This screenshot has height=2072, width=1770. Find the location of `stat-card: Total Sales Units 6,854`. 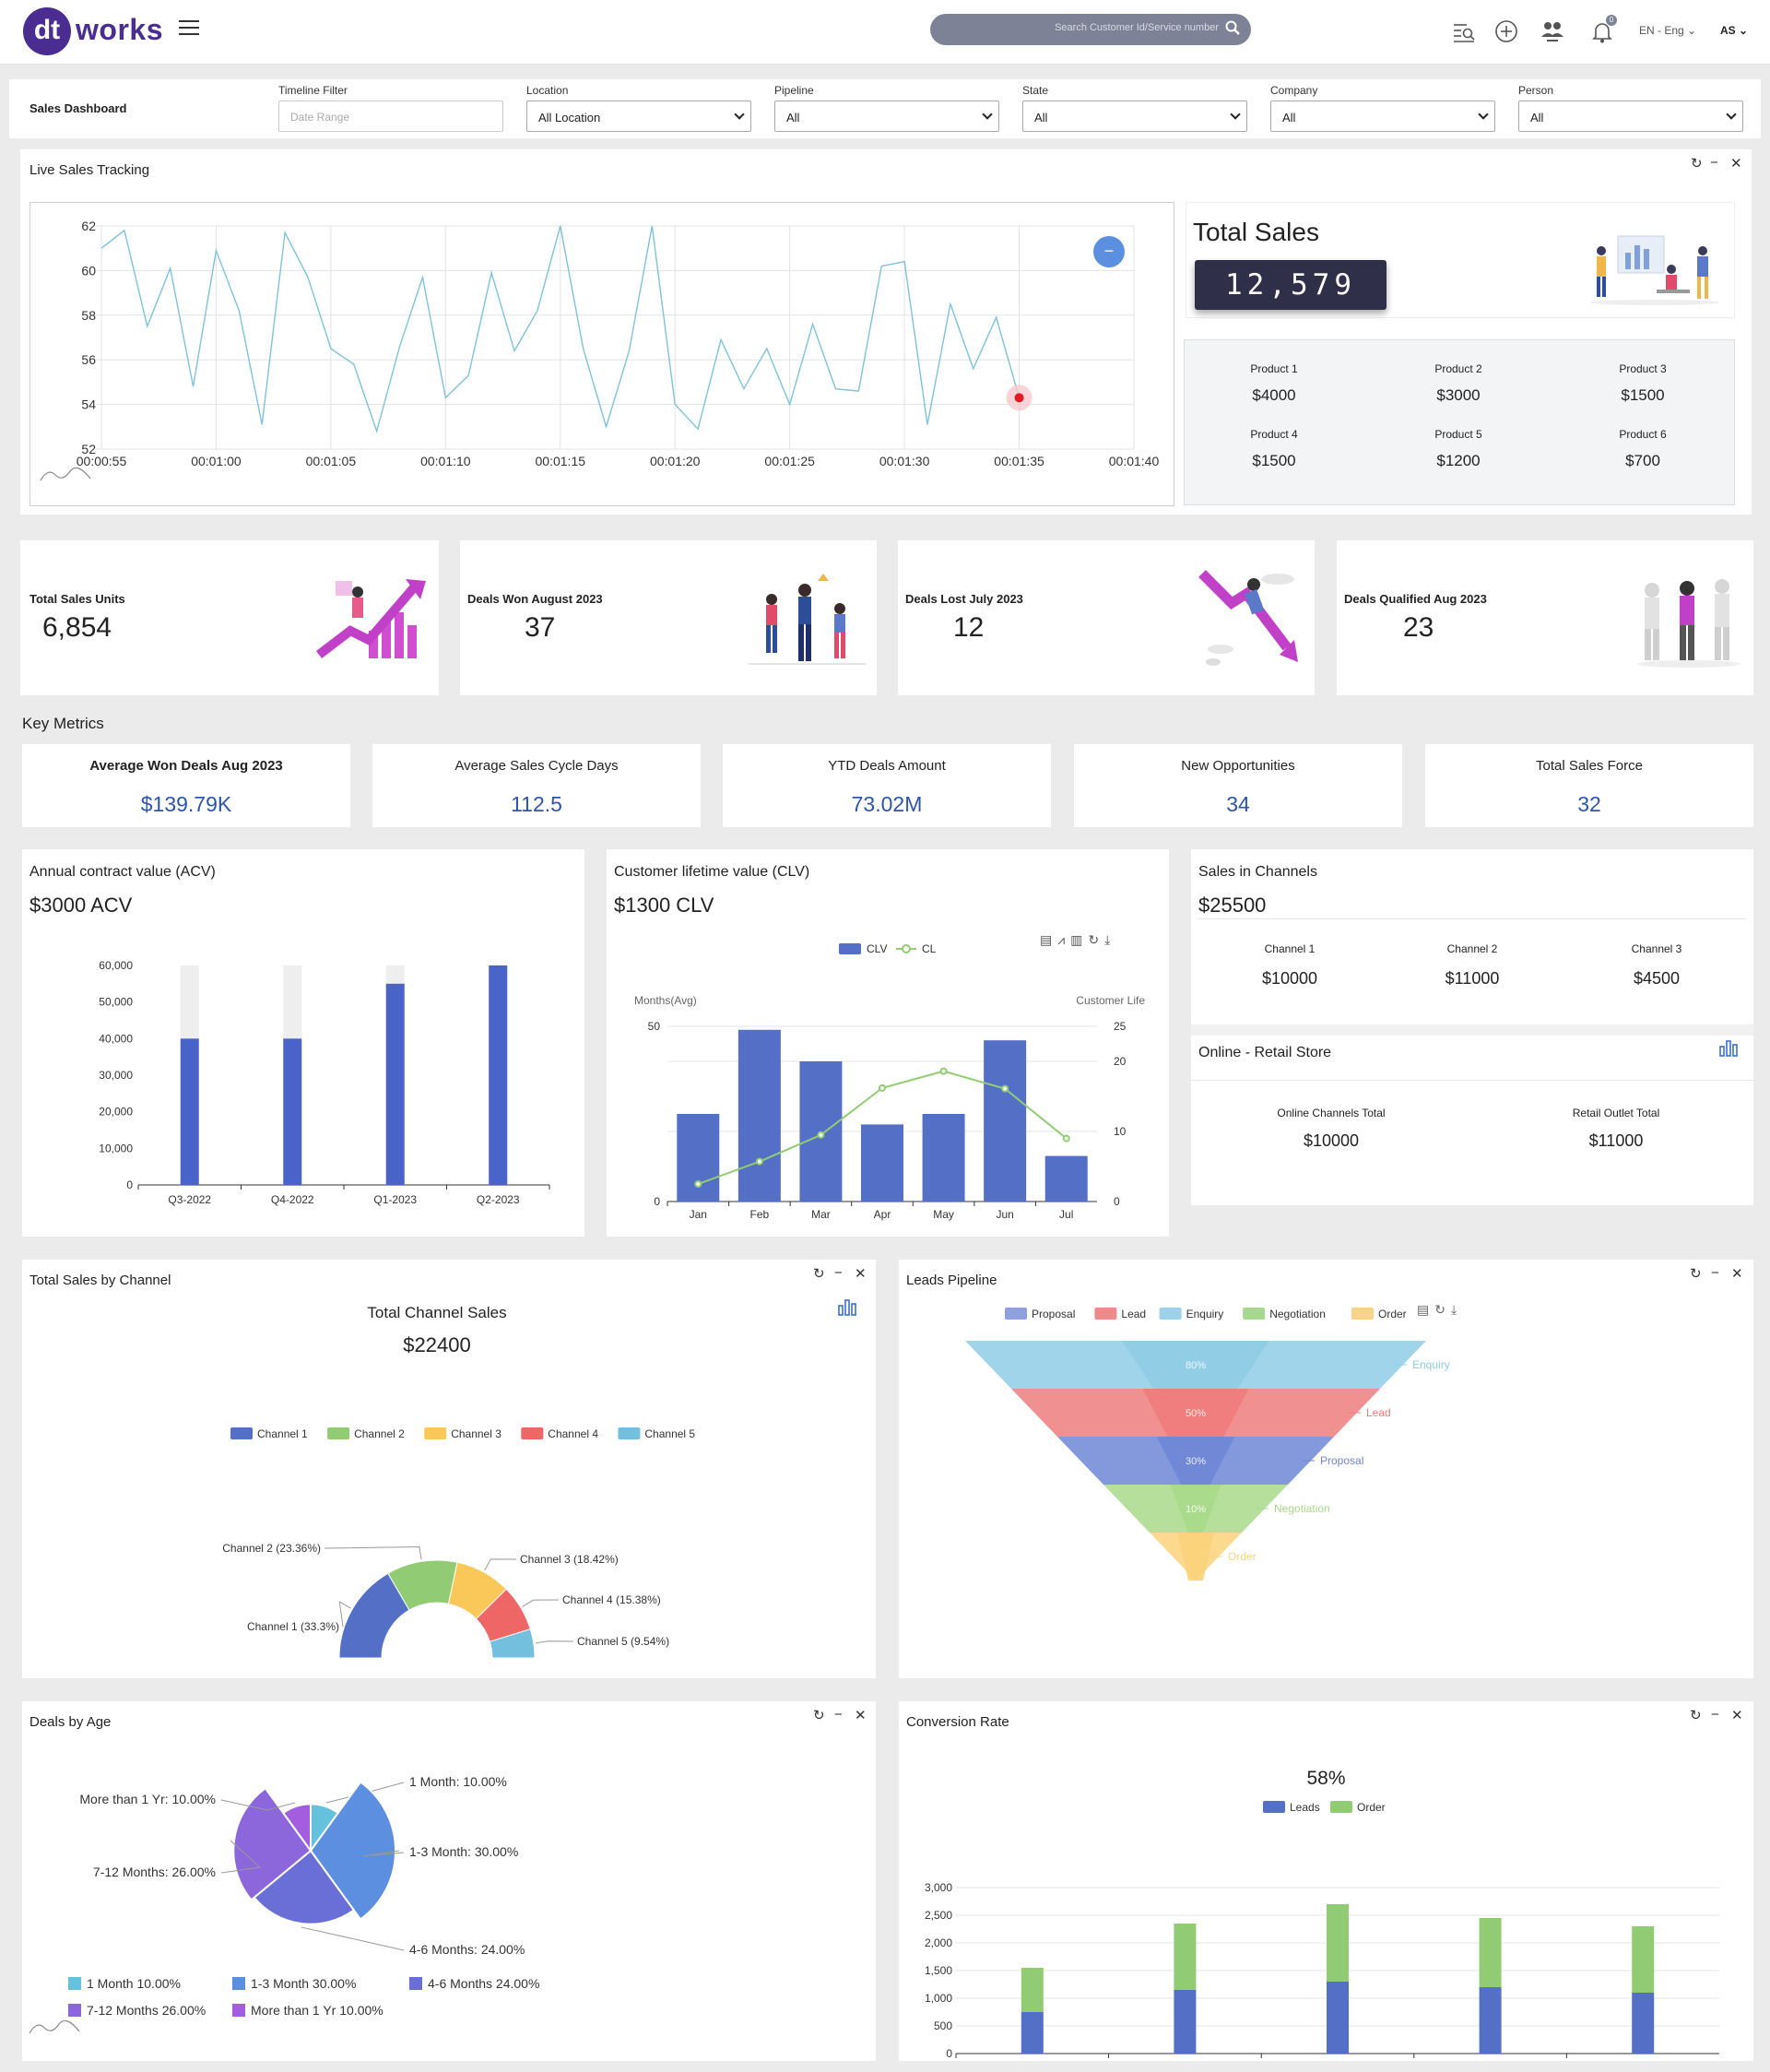

stat-card: Total Sales Units 6,854 is located at coordinates (229, 617).